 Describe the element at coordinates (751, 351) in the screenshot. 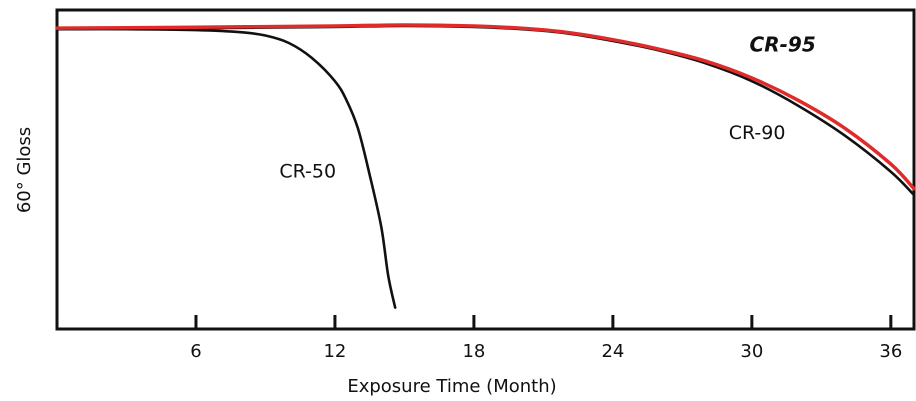

I see `x-tick-label-30: 30` at that location.